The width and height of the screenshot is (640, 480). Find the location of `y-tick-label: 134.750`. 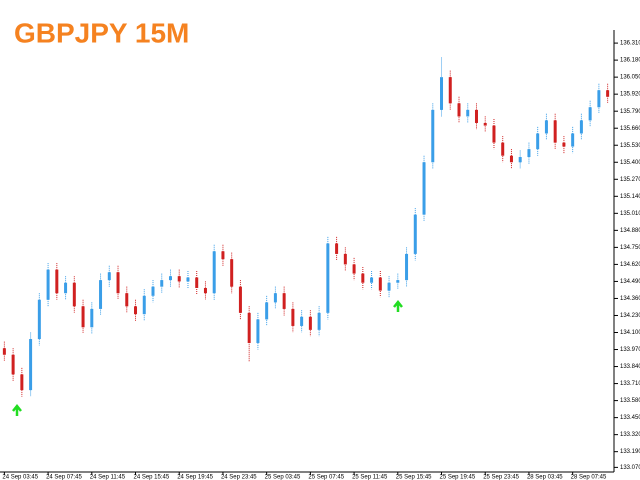

y-tick-label: 134.750 is located at coordinates (630, 248).